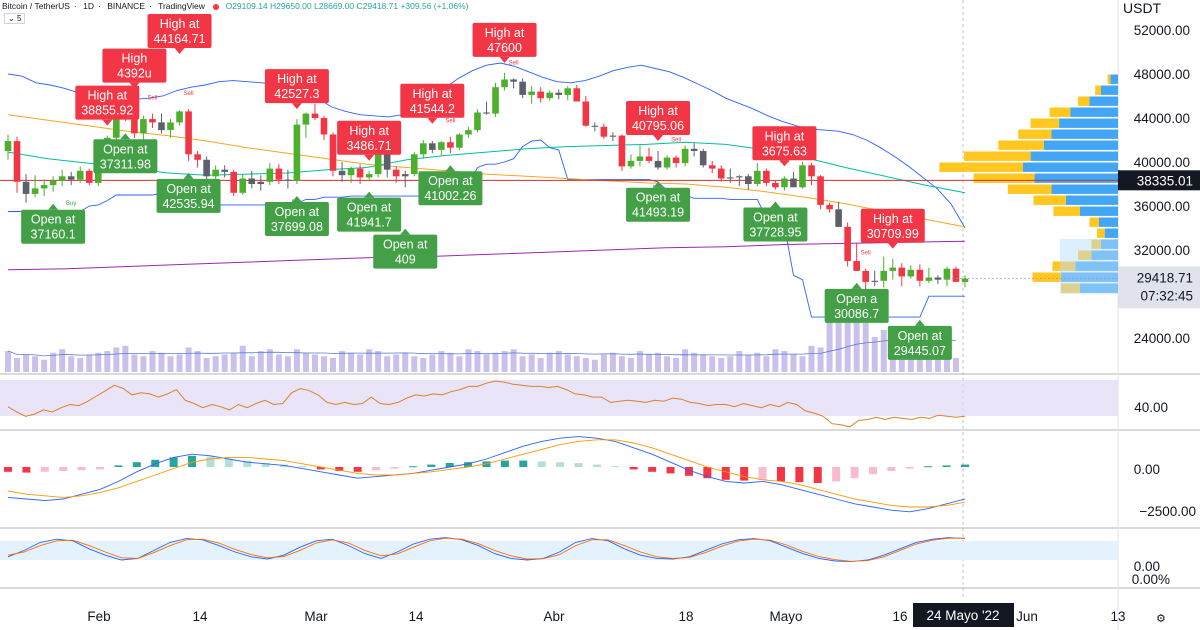  I want to click on sr-price-text: 38335.01, so click(1165, 180).